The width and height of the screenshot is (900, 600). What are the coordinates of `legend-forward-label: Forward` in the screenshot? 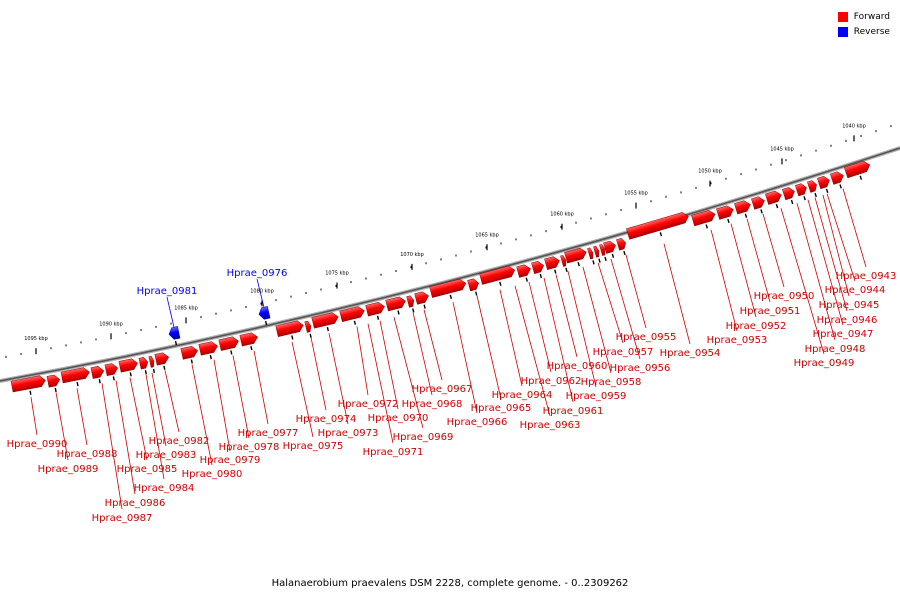 It's located at (871, 16).